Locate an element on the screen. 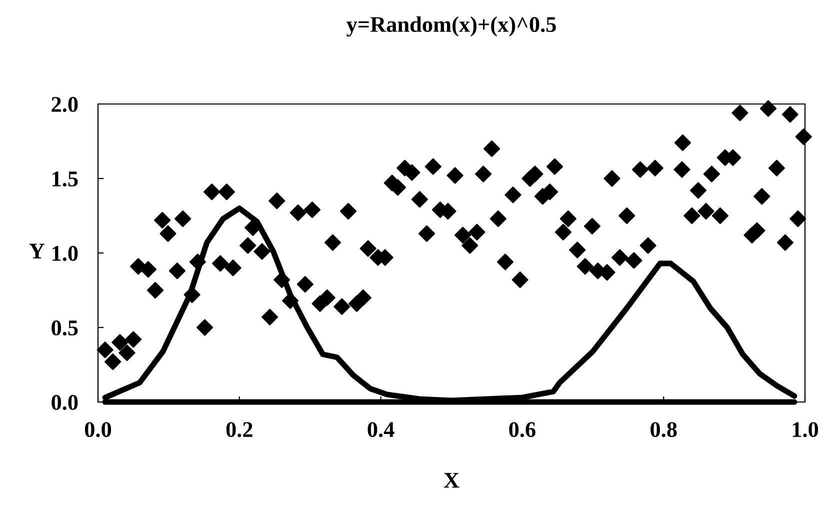 The width and height of the screenshot is (836, 528). x-tick-label: 1.0 is located at coordinates (805, 430).